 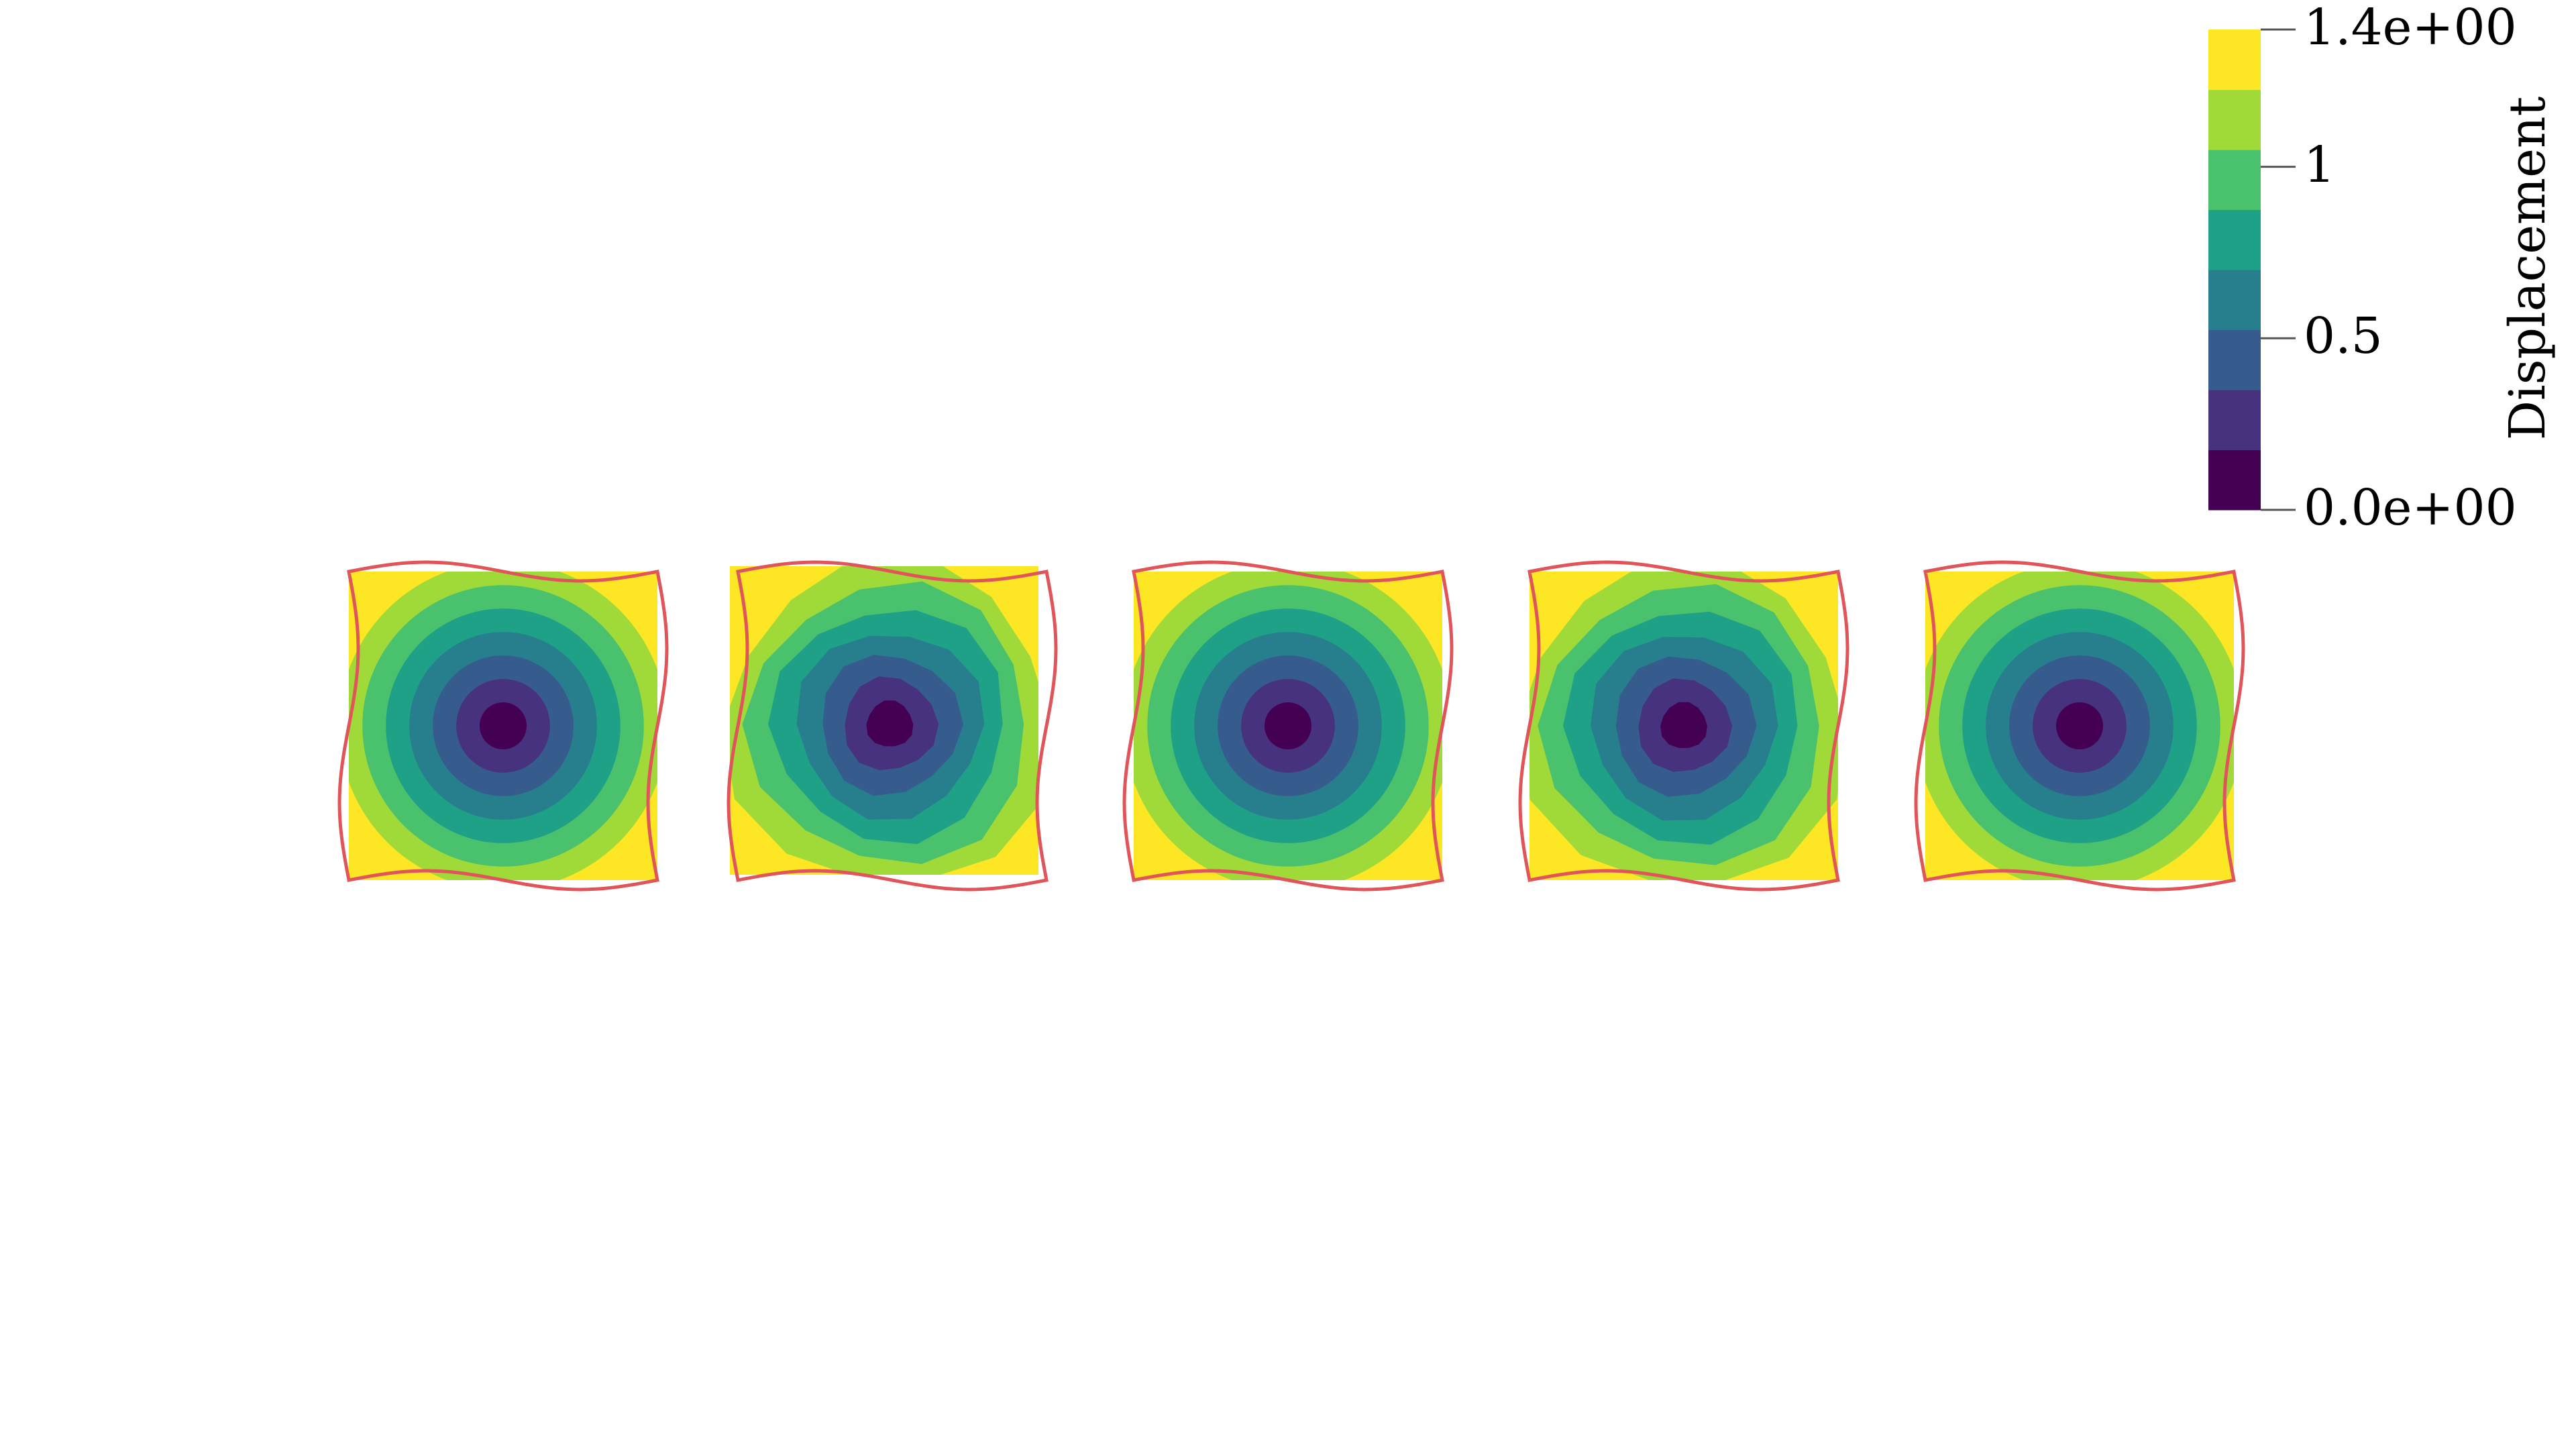 I want to click on colorbar-tick-label: 0.5, so click(x=2343, y=336).